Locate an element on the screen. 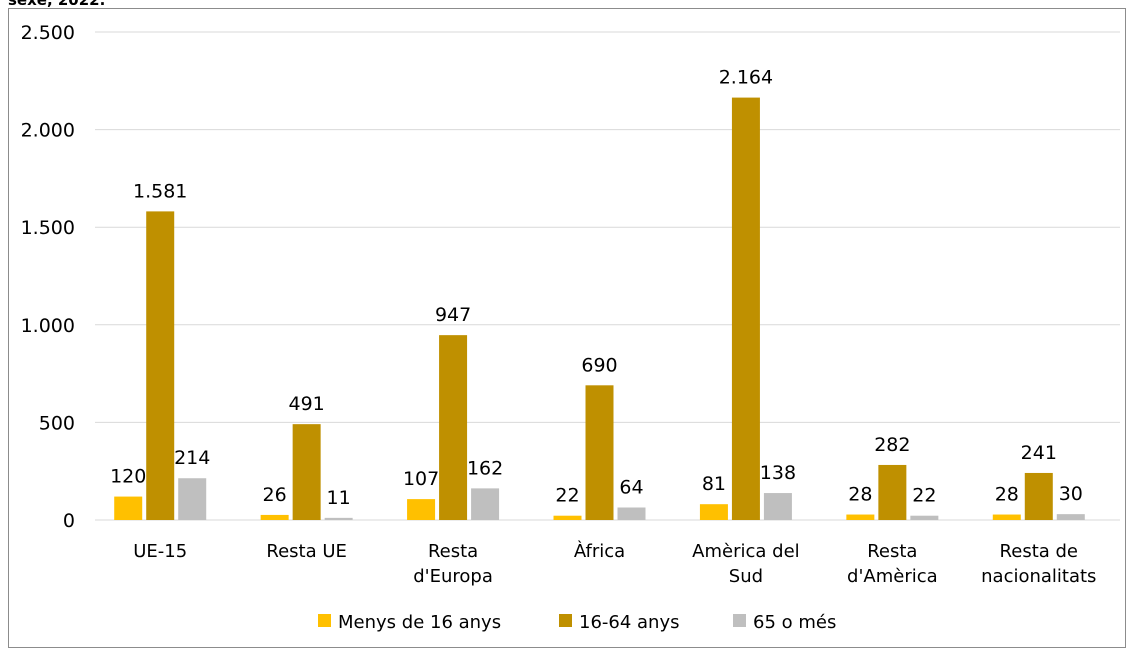  category-label: d'Europa is located at coordinates (453, 576).